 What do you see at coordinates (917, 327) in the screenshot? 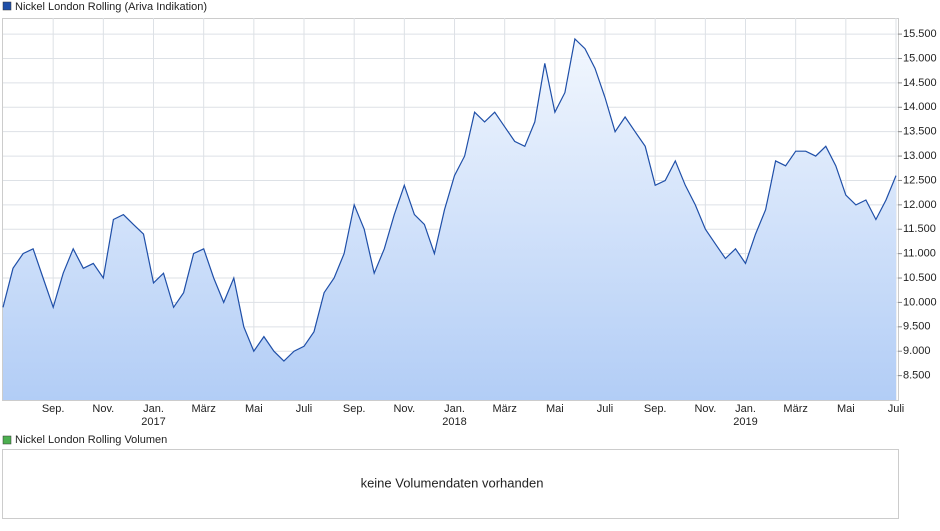
I see `y-tick-label: 9.500` at bounding box center [917, 327].